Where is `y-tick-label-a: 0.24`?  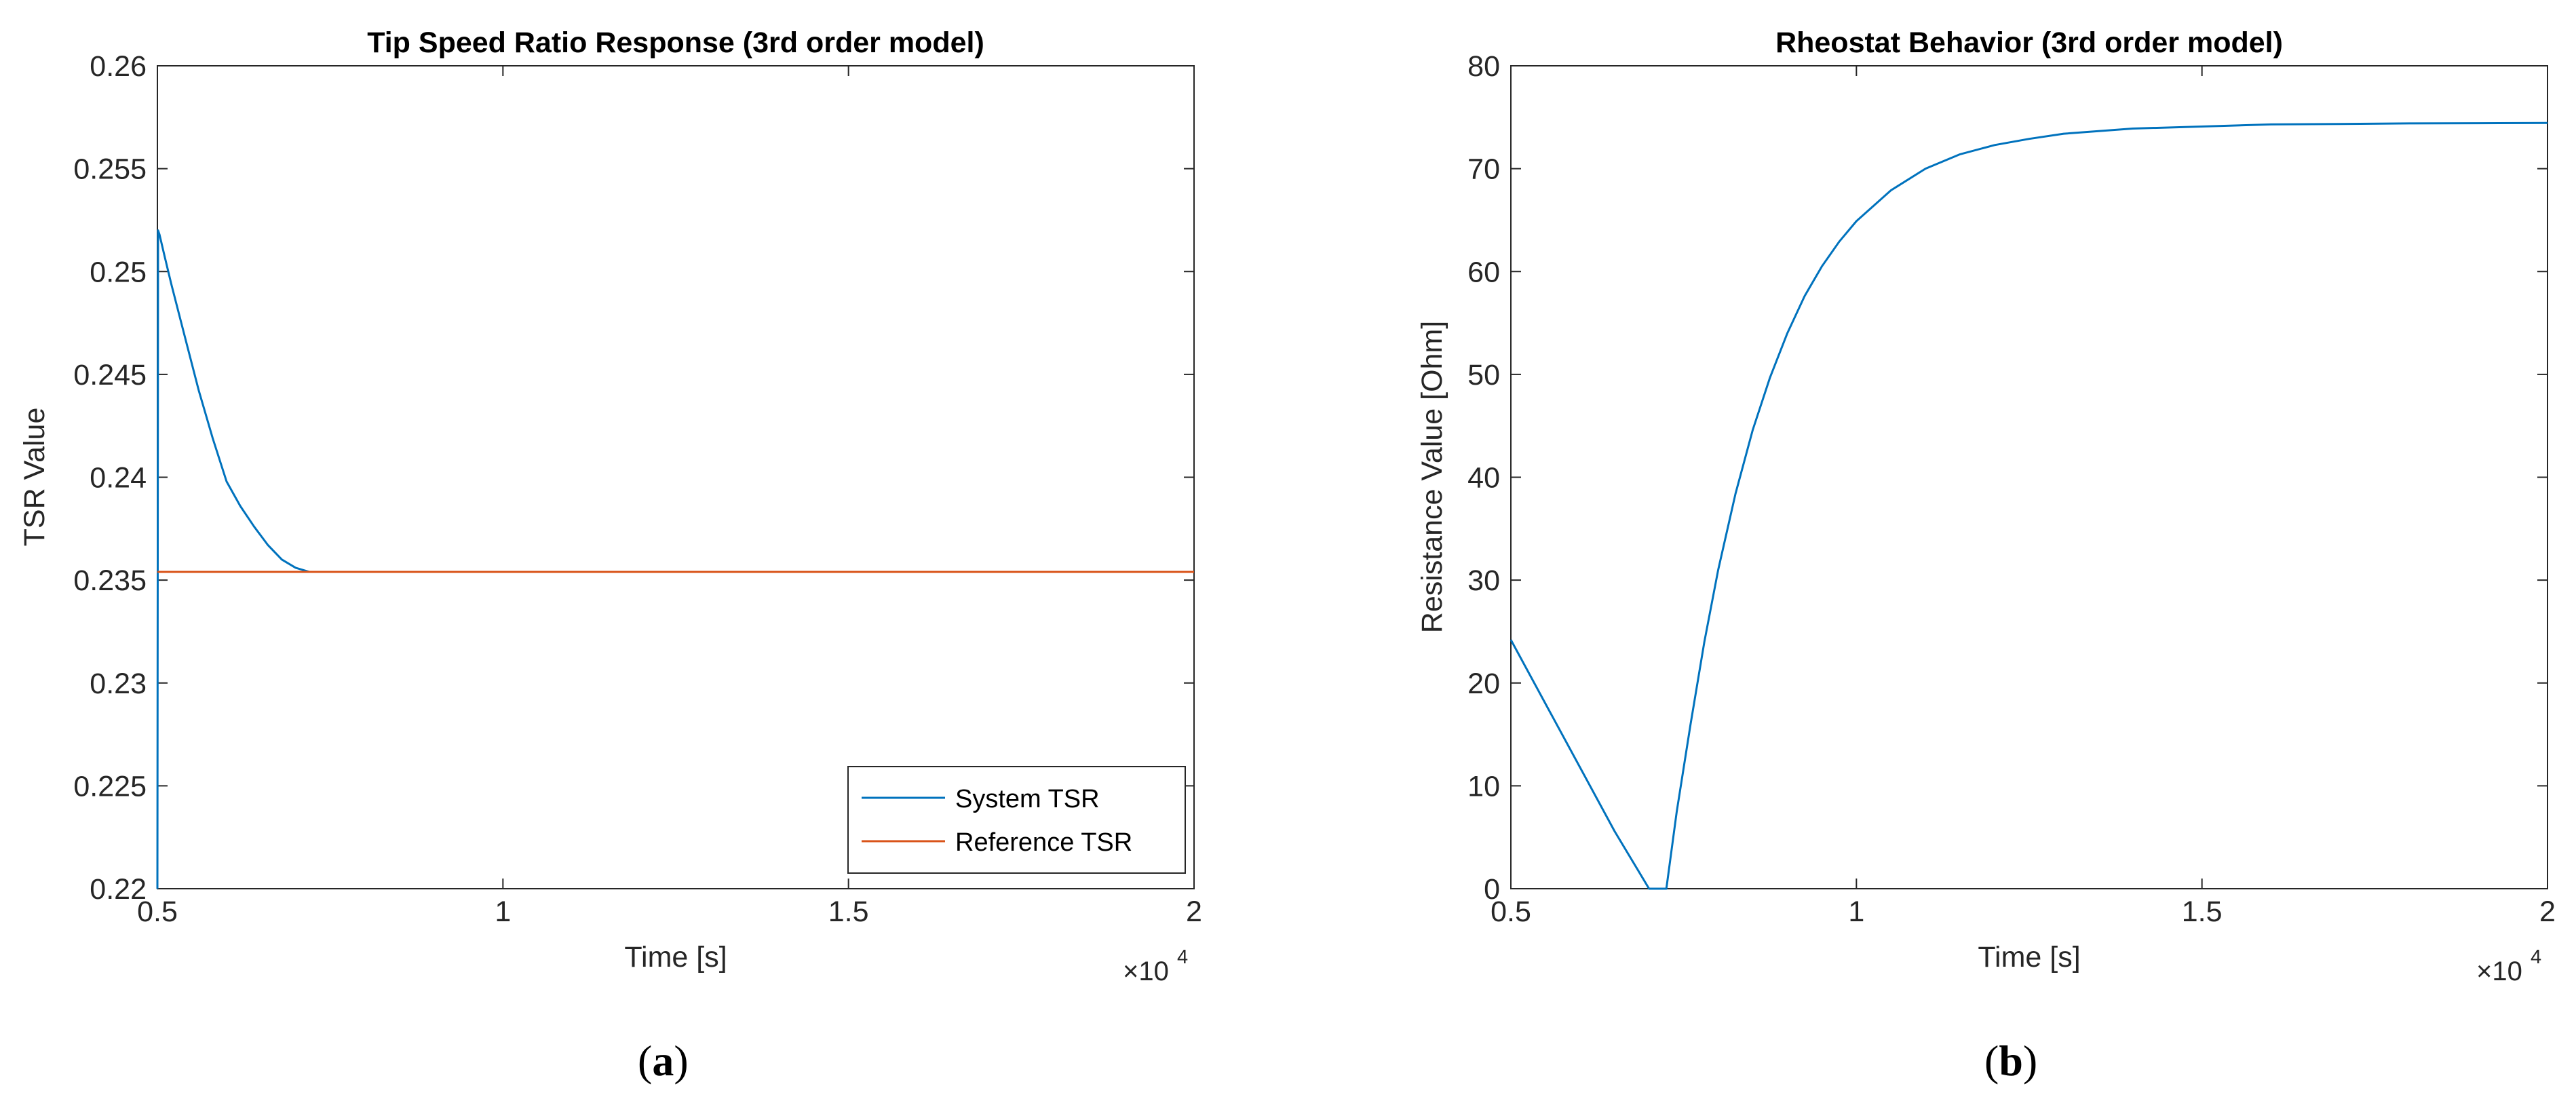 y-tick-label-a: 0.24 is located at coordinates (118, 478).